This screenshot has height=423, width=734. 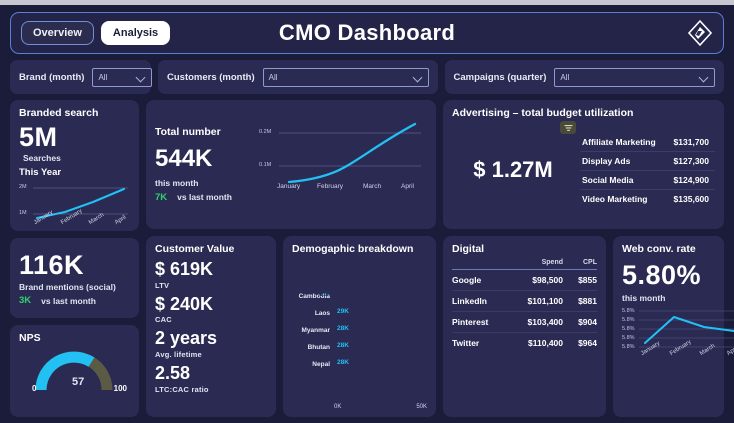 I want to click on filter-campaigns-quarter: Campaigns (quarter) All, so click(x=584, y=77).